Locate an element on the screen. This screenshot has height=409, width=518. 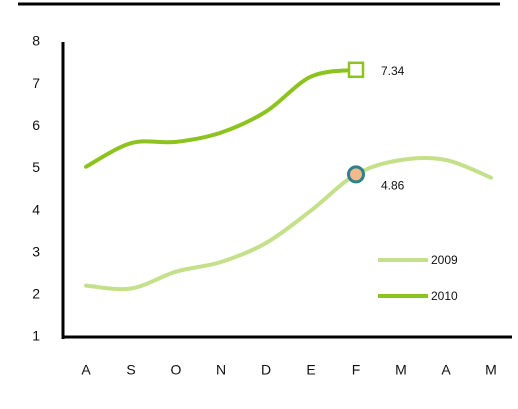
y-tick-label: 8 is located at coordinates (36, 41).